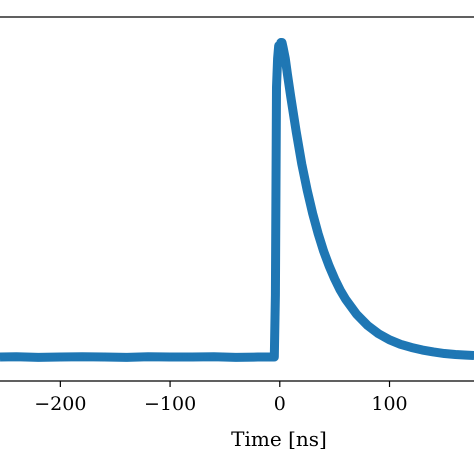 The width and height of the screenshot is (474, 474). Describe the element at coordinates (221, 398) in the screenshot. I see `x-axis-ticks: −200 −100 0 100` at that location.